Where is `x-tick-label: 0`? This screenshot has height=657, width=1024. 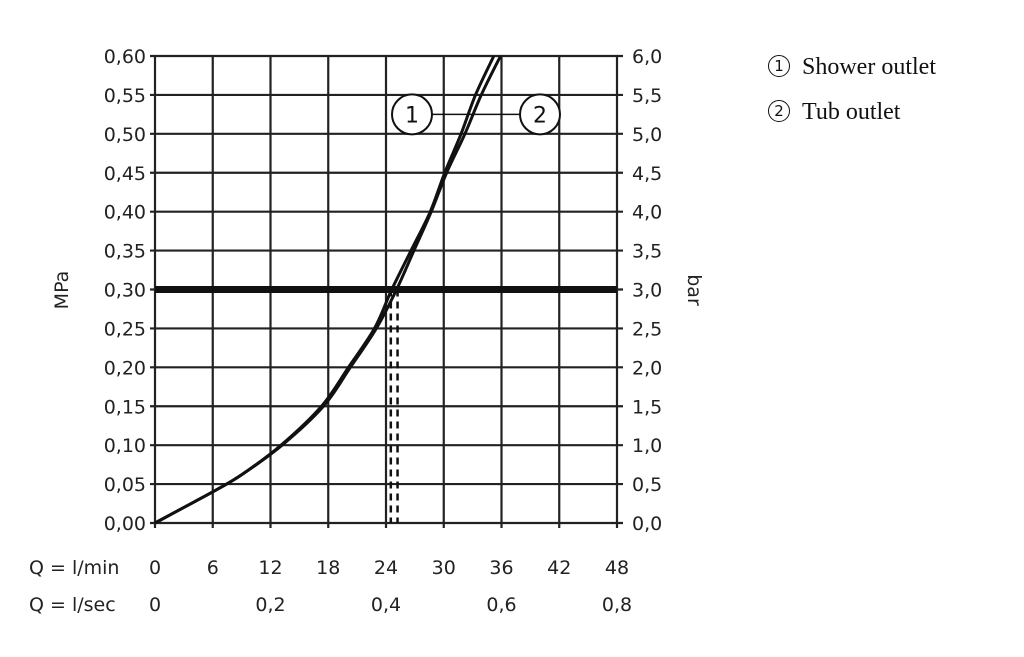
x-tick-label: 0 is located at coordinates (155, 568).